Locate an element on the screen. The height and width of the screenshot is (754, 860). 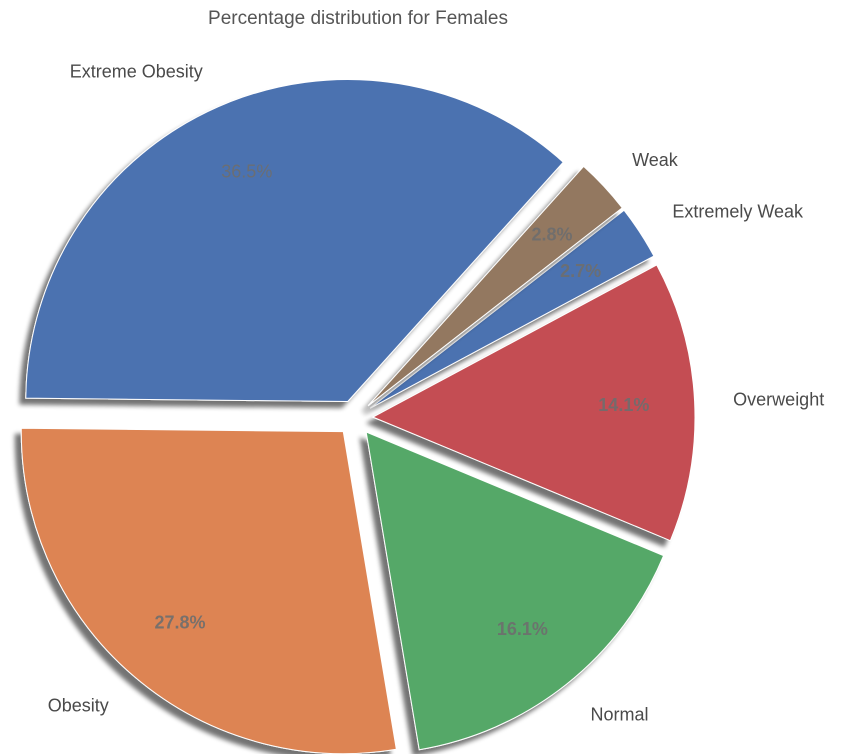
pie-slice-weak is located at coordinates (495, 286).